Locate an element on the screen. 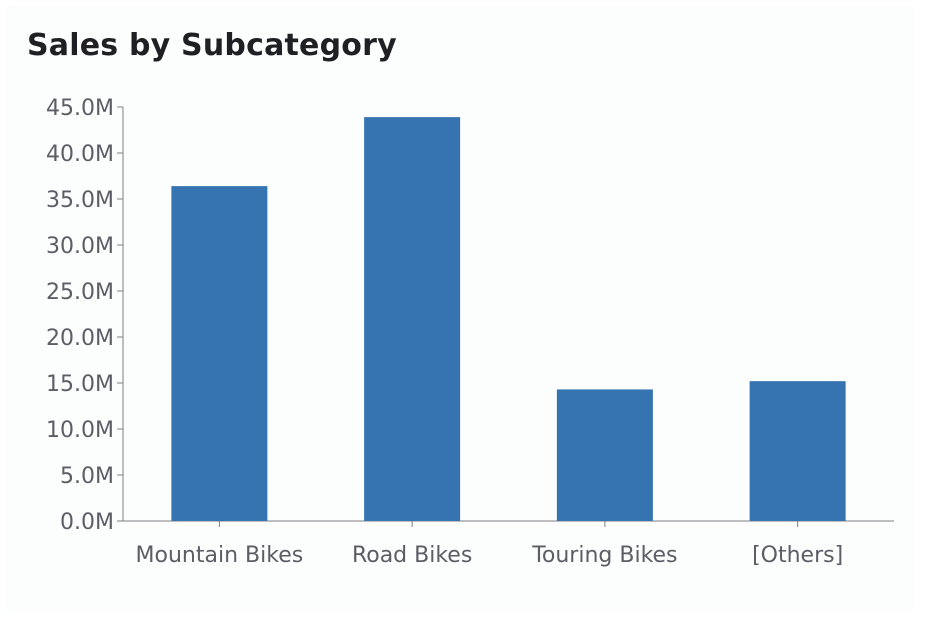  y-tick-label: 5.0M is located at coordinates (87, 476).